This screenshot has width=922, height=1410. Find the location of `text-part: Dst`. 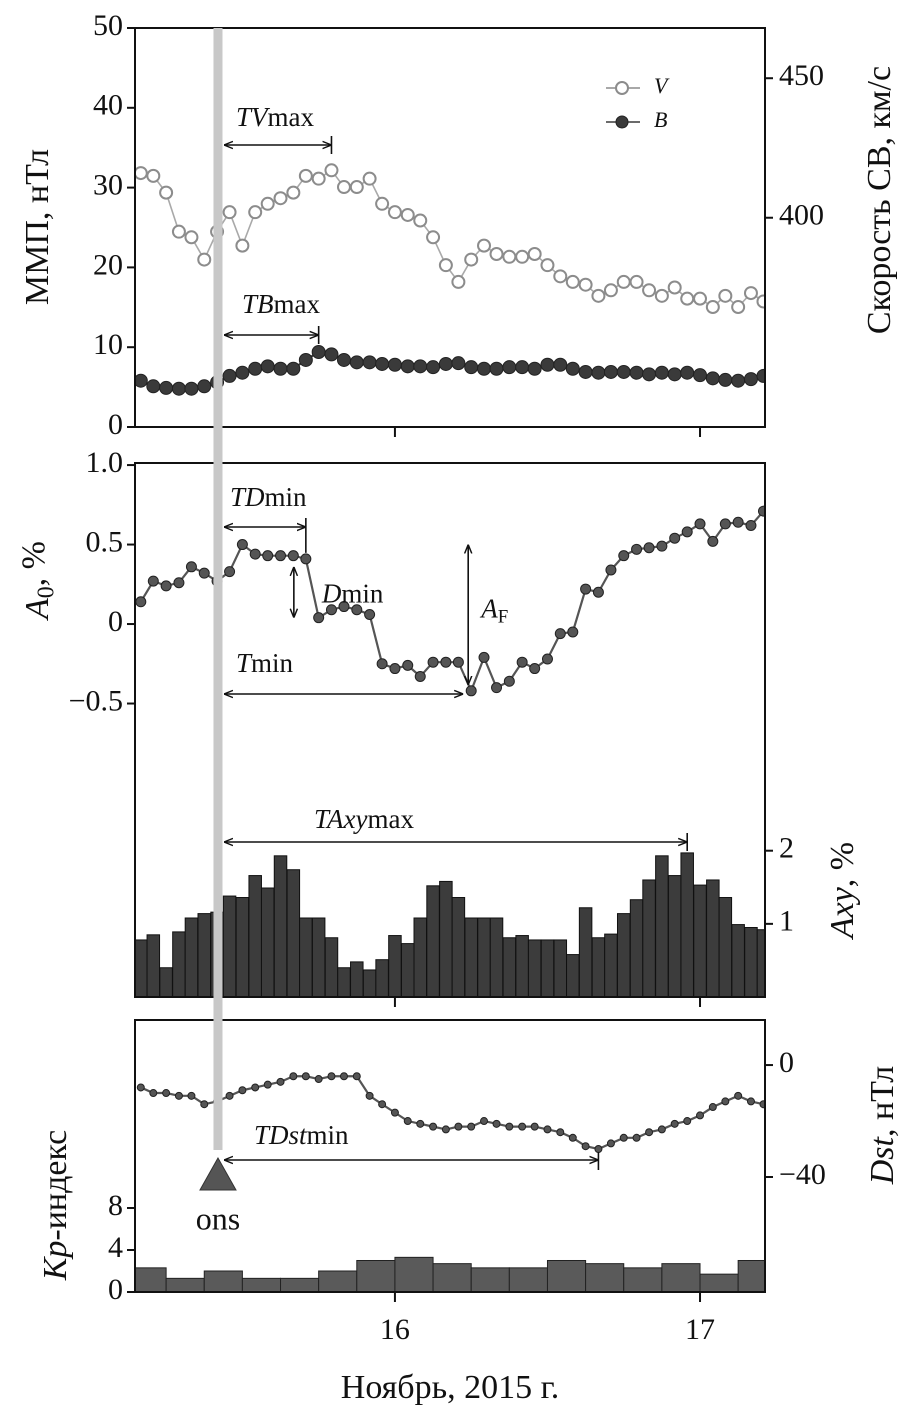

text-part: Dst is located at coordinates (882, 1160).